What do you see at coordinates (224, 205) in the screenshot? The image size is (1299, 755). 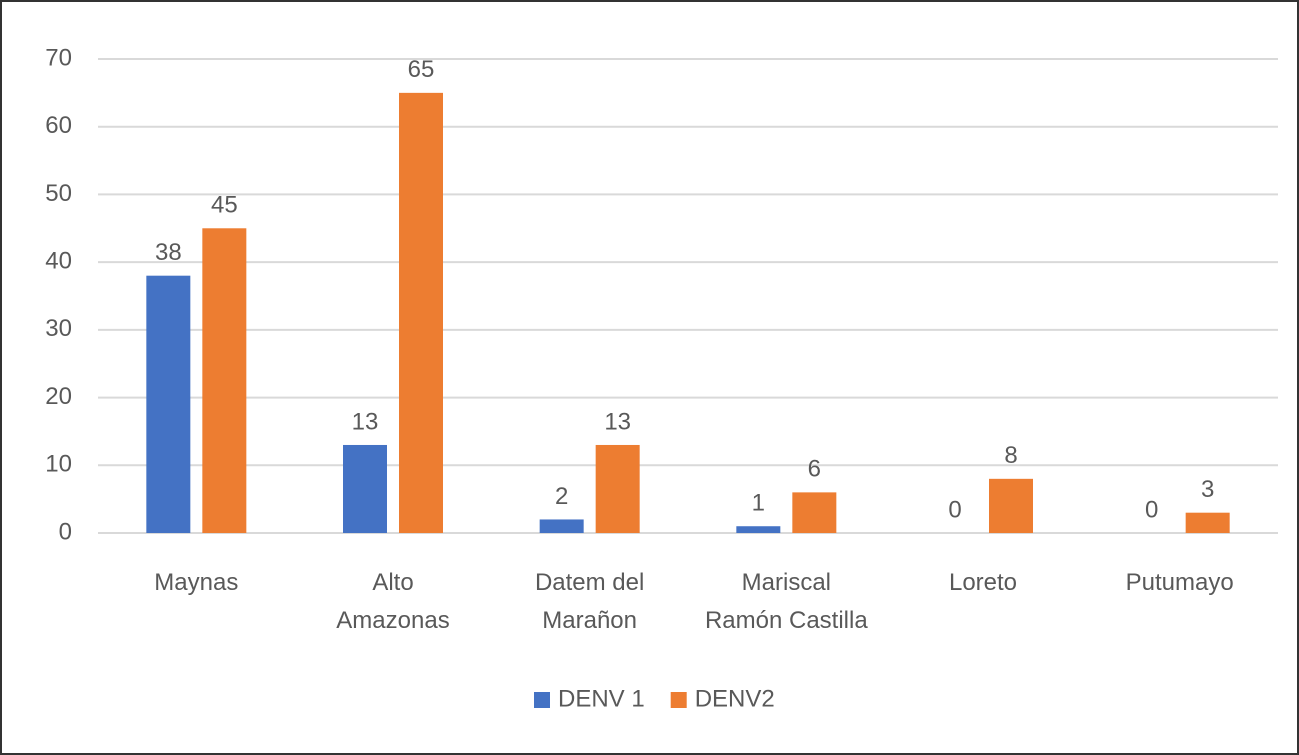 I see `value-label: 45` at bounding box center [224, 205].